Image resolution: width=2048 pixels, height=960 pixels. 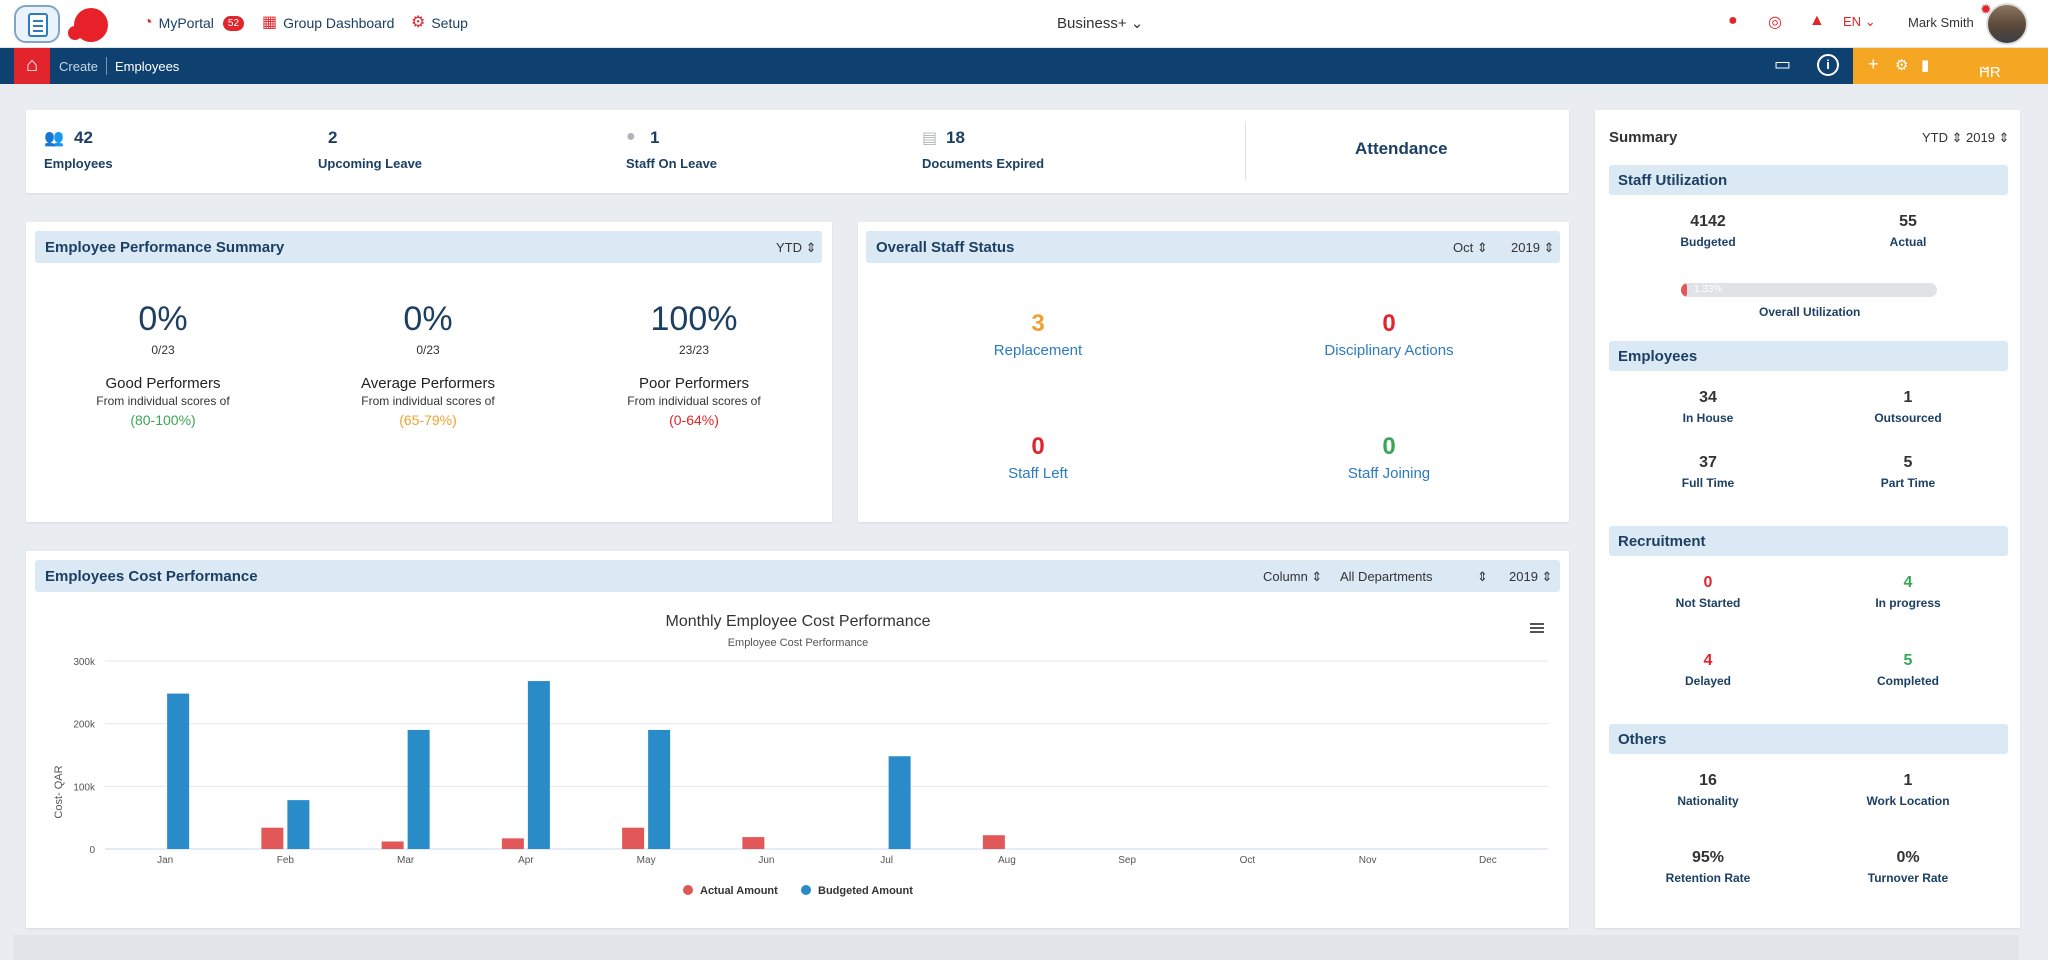 What do you see at coordinates (1733, 20) in the screenshot?
I see `help-icon: ●` at bounding box center [1733, 20].